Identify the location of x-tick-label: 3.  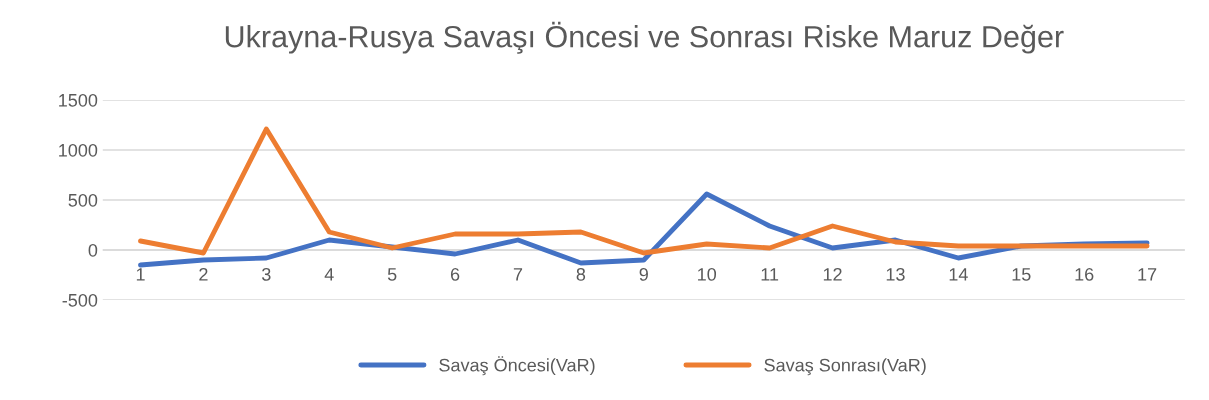
(266, 274).